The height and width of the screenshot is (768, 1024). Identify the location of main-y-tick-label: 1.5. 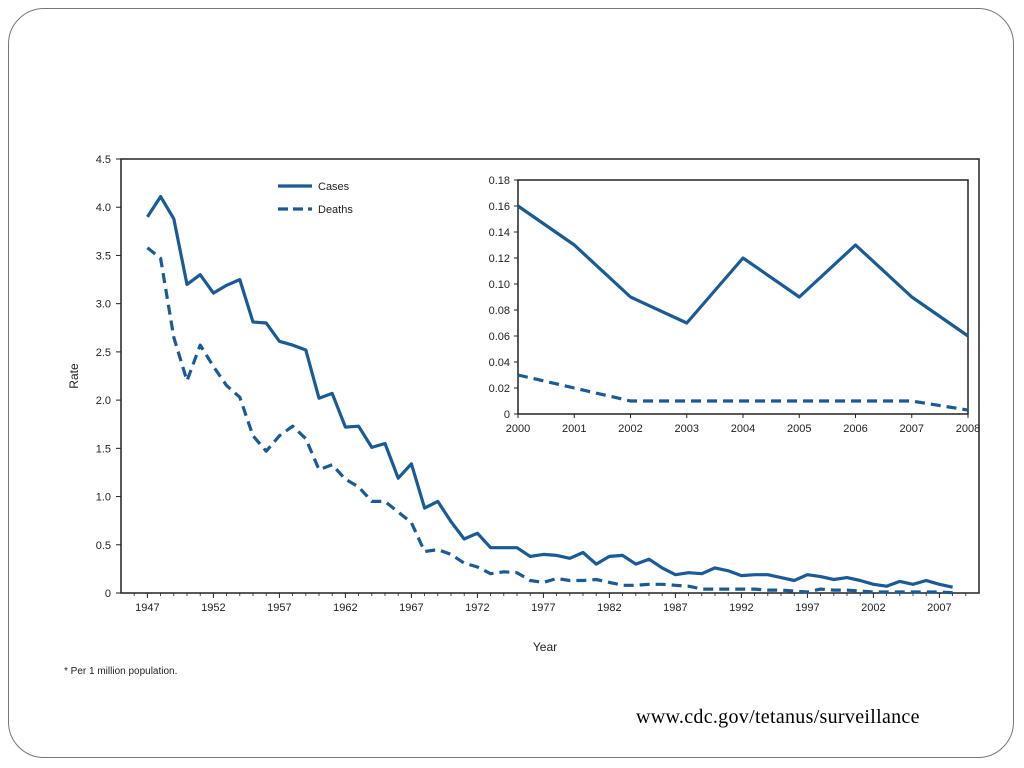
(103, 449).